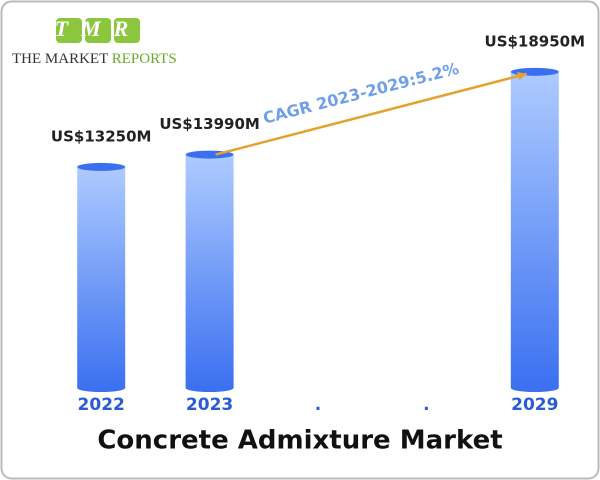  Describe the element at coordinates (60, 59) in the screenshot. I see `logo-name-part: THE MARKET` at that location.